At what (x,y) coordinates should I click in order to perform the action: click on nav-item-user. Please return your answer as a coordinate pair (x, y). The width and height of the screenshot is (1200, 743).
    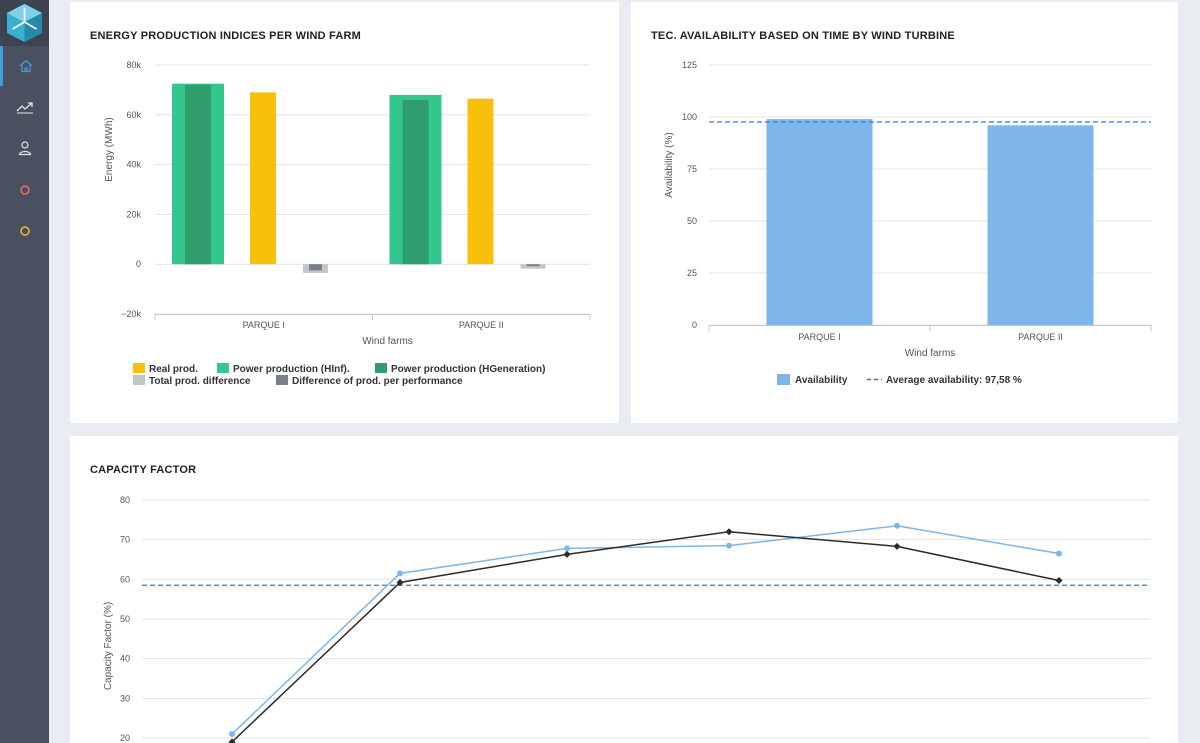
    Looking at the image, I should click on (24, 148).